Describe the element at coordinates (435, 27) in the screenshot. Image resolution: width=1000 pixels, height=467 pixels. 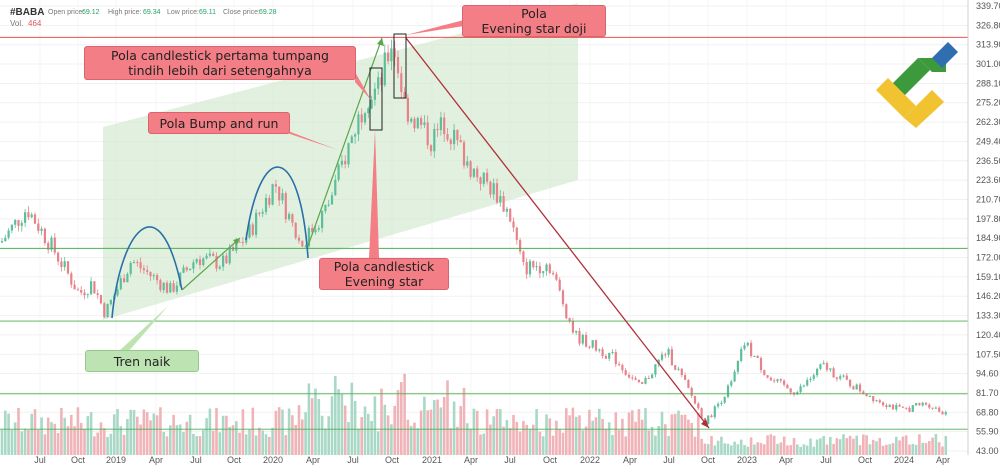
I see `callout-evening-doji` at that location.